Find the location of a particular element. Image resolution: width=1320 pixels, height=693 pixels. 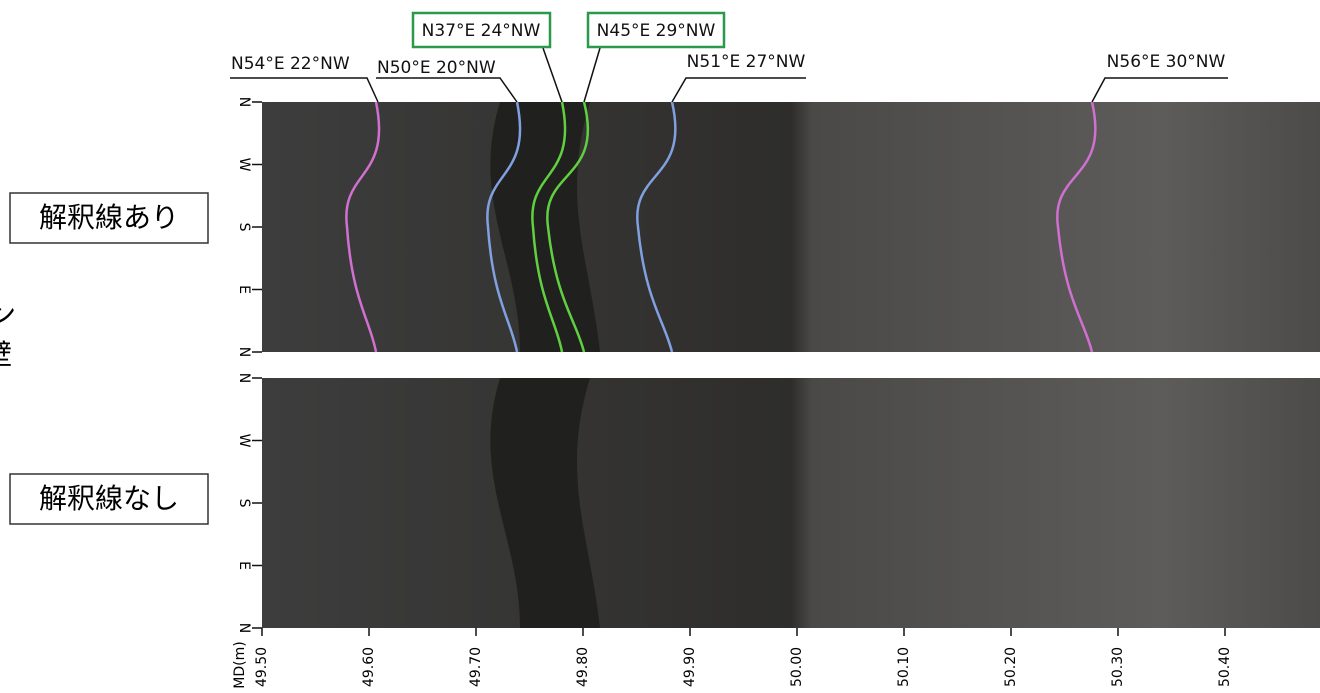

depth-tick-label: 49.60 is located at coordinates (369, 667).